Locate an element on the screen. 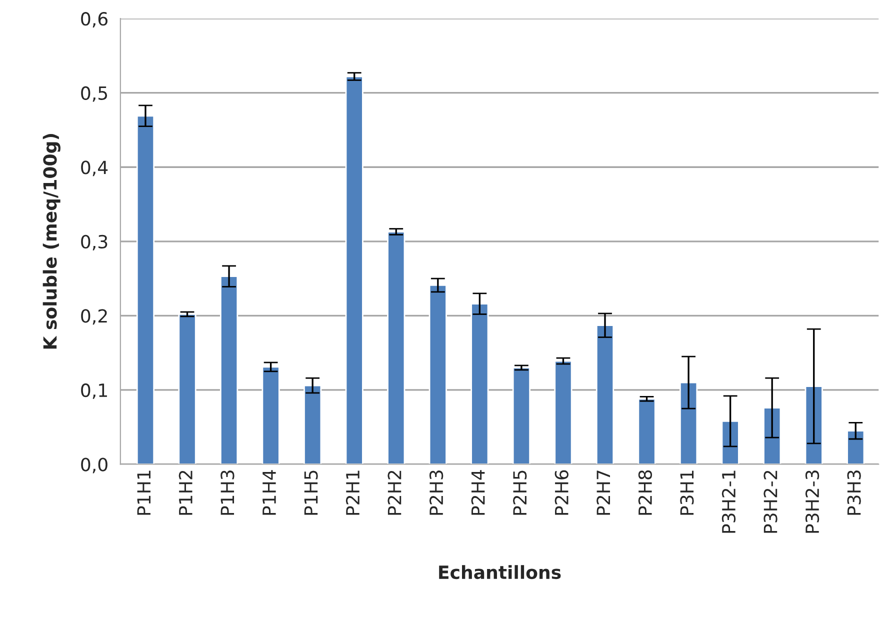  x-tick-label: P2H3 is located at coordinates (436, 492).